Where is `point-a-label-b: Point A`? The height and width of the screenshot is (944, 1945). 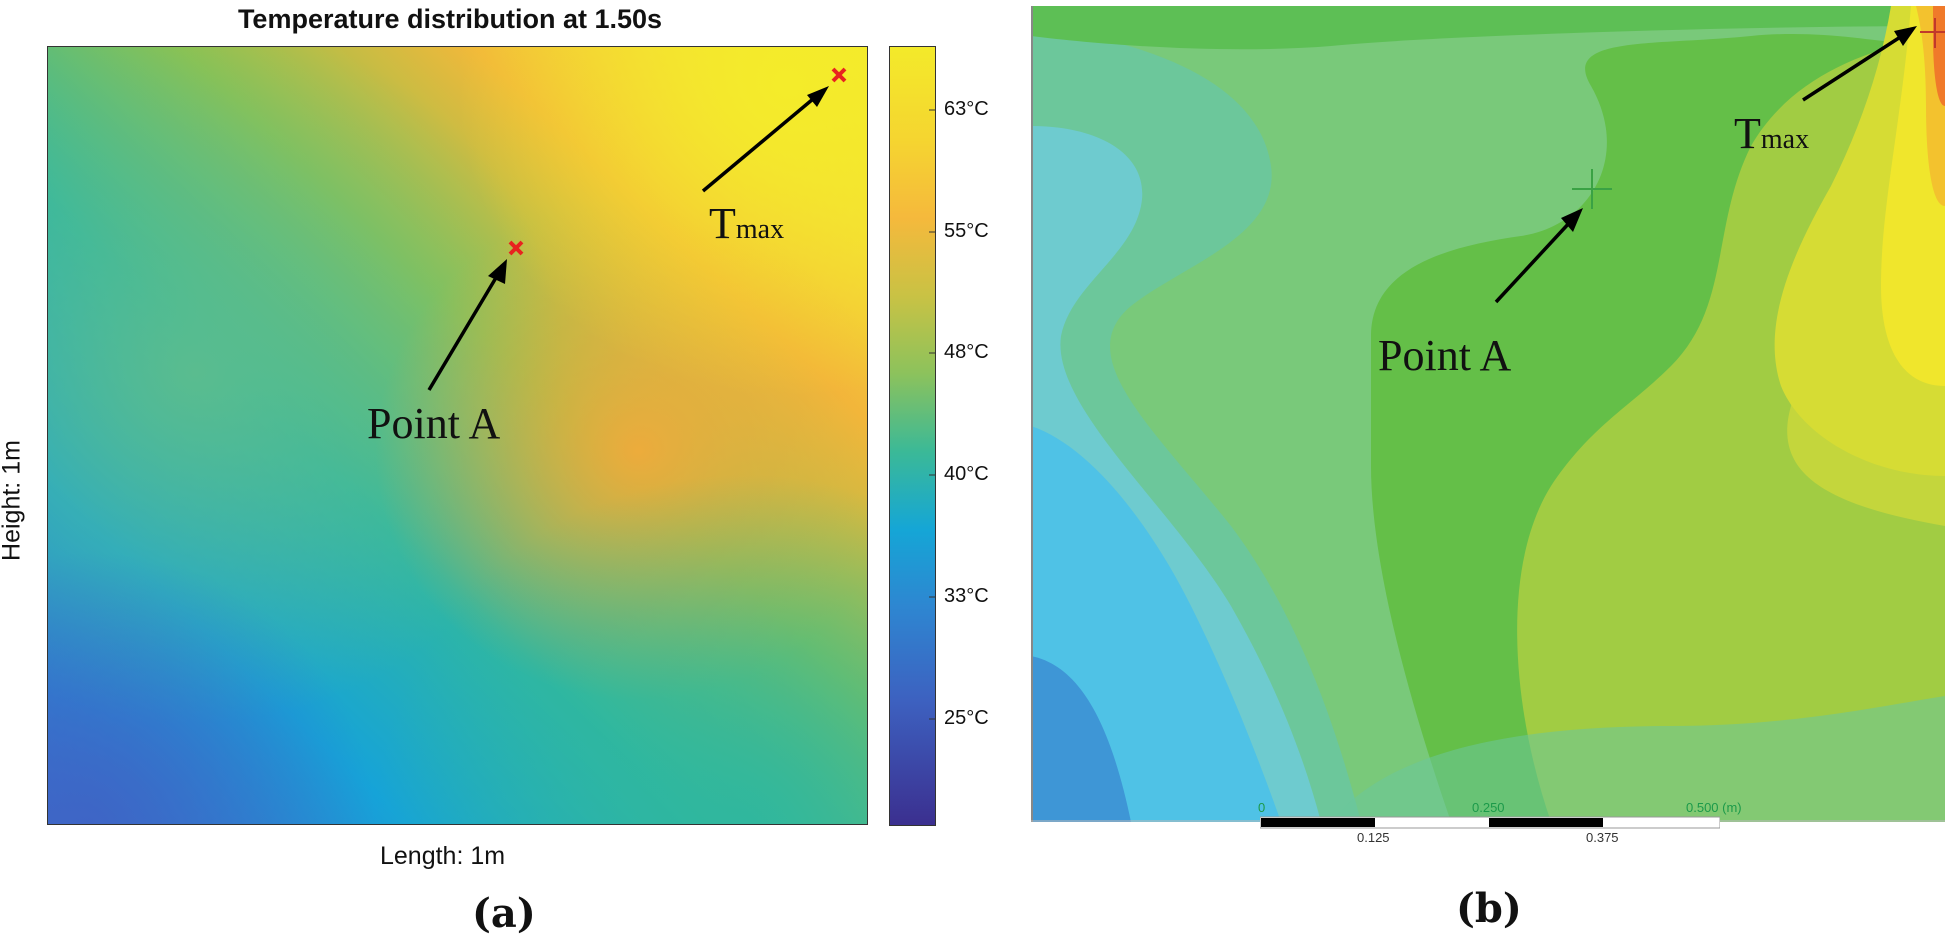 point-a-label-b: Point A is located at coordinates (1445, 355).